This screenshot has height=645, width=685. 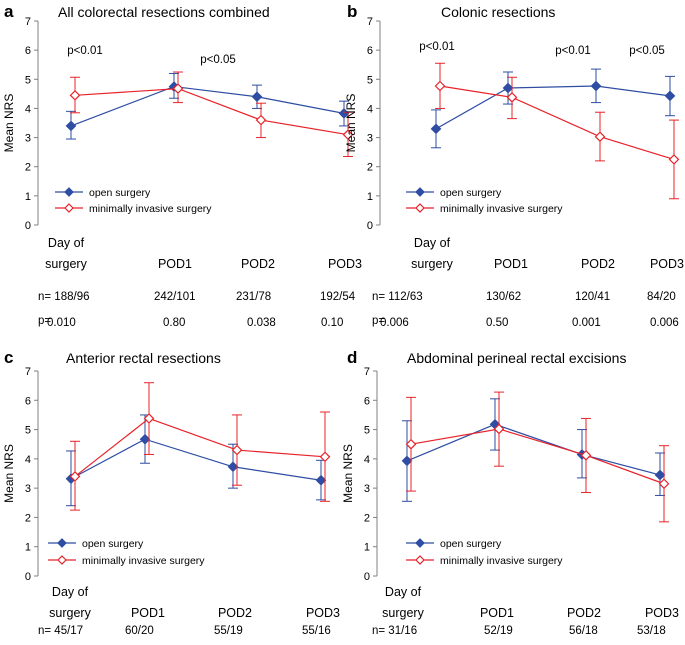 I want to click on y-tick-label: 6, so click(x=370, y=51).